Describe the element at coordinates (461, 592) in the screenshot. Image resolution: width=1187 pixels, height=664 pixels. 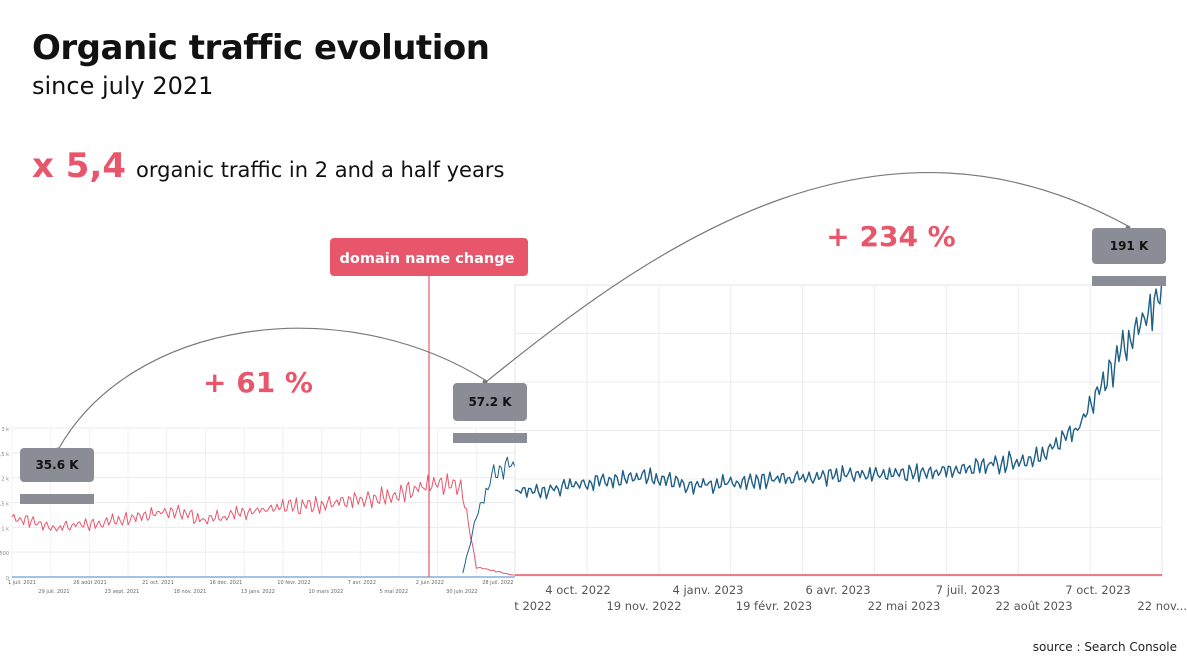
I see `old-chart-x-tick-label: 30 juin 2022` at that location.